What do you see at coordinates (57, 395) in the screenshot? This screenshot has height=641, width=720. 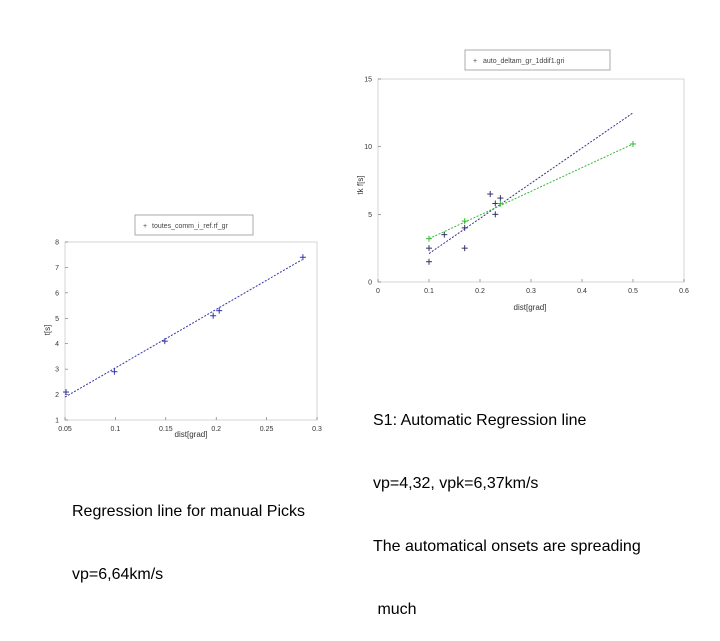 I see `manual-y-tick-label: 2` at bounding box center [57, 395].